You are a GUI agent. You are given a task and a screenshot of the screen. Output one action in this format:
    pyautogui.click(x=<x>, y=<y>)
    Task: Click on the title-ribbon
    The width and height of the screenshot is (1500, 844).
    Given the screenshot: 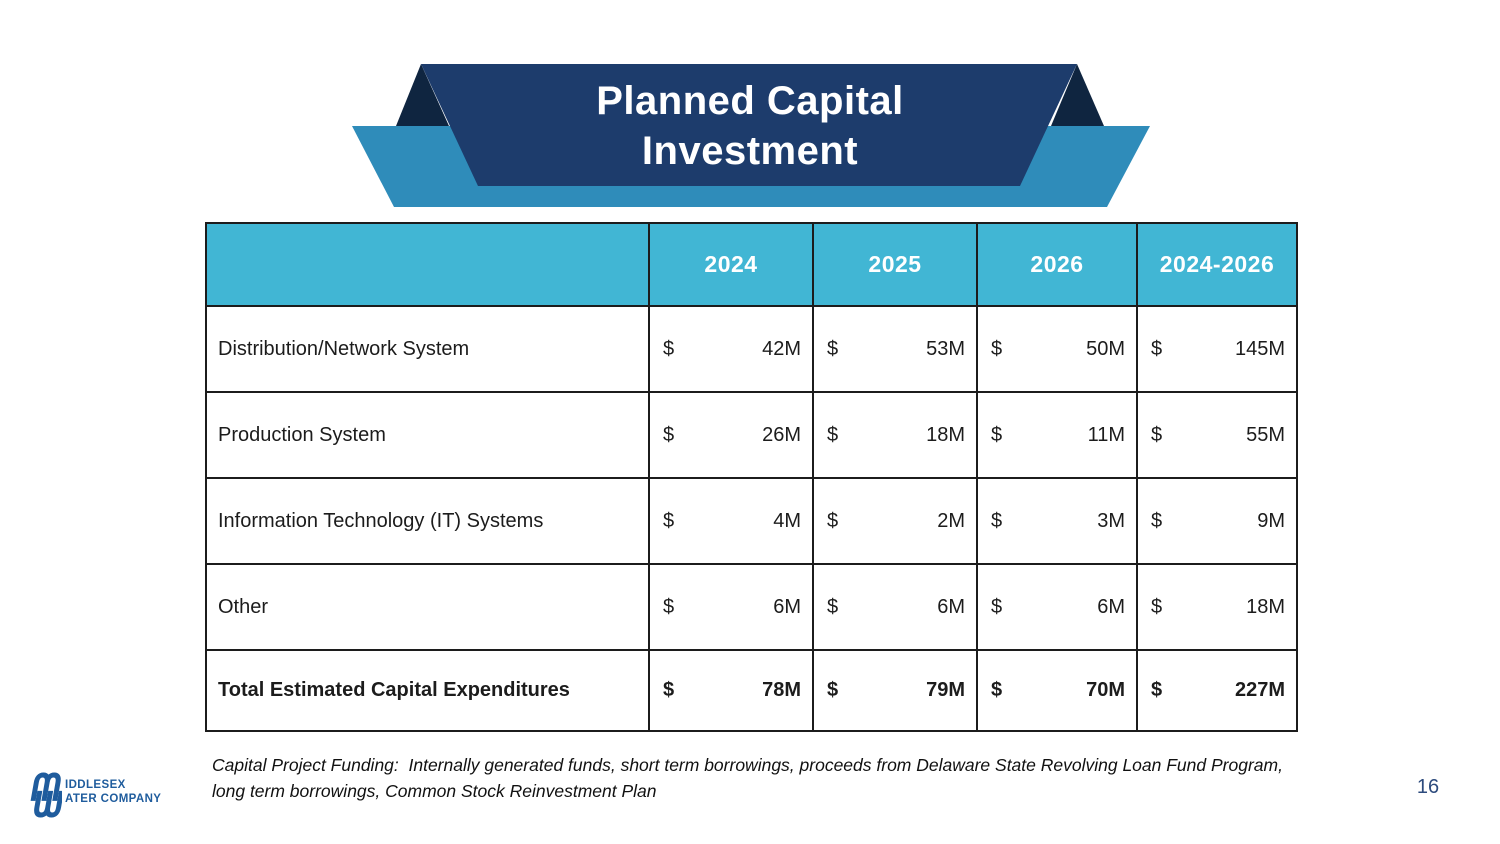 What is the action you would take?
    pyautogui.click(x=751, y=135)
    